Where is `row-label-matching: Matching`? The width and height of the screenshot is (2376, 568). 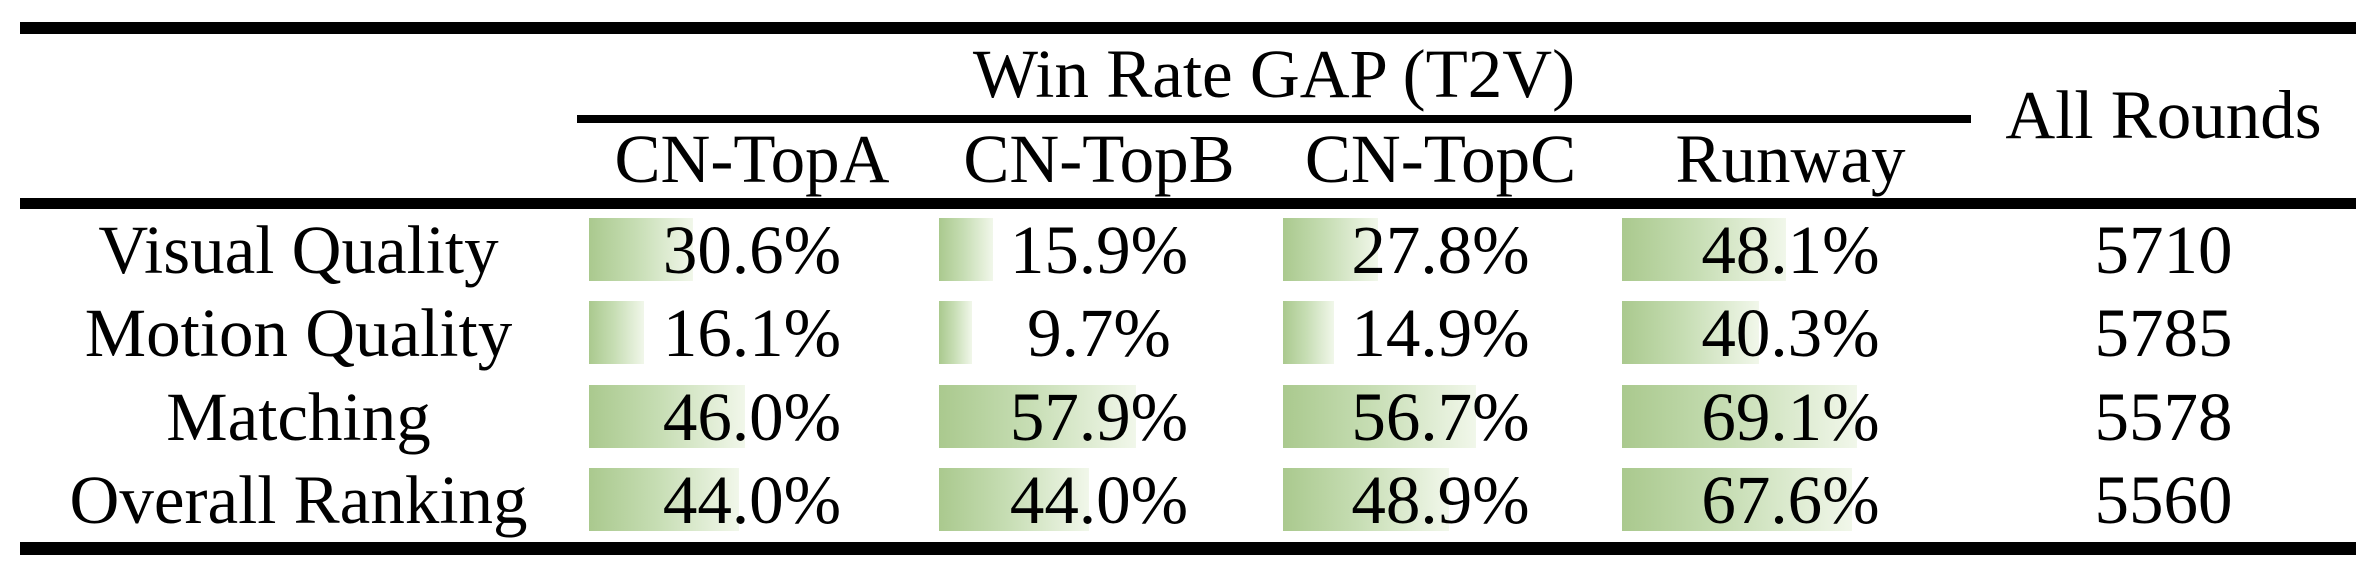 row-label-matching: Matching is located at coordinates (298, 416).